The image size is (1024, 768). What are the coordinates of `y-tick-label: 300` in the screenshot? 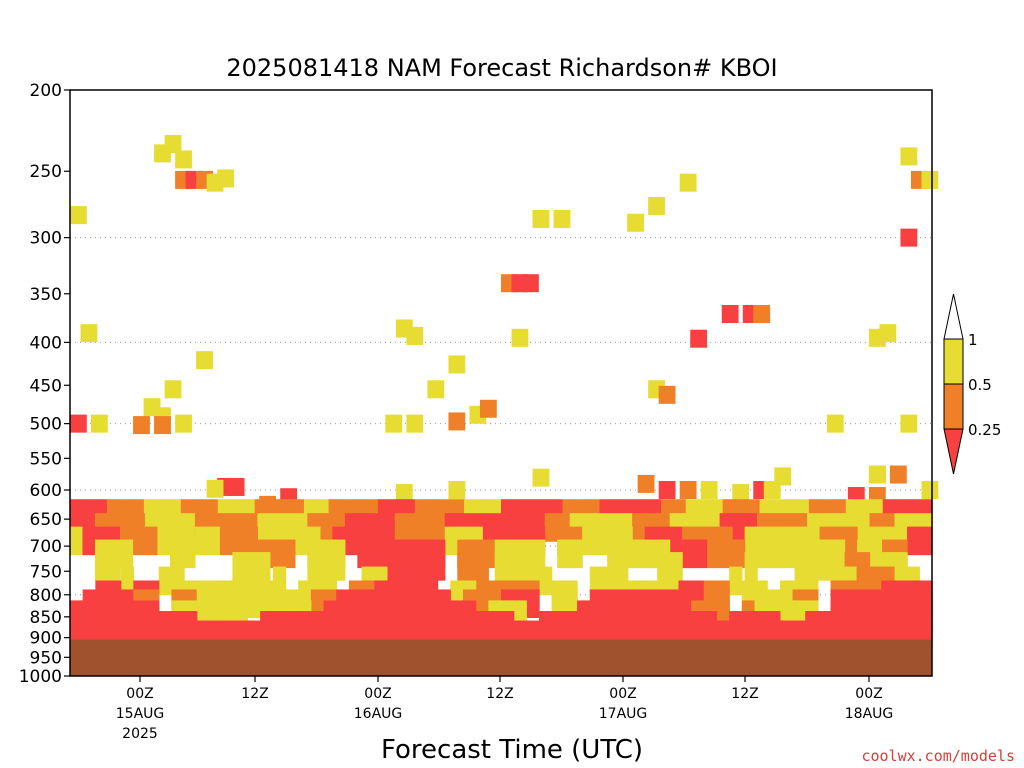 It's located at (46, 239).